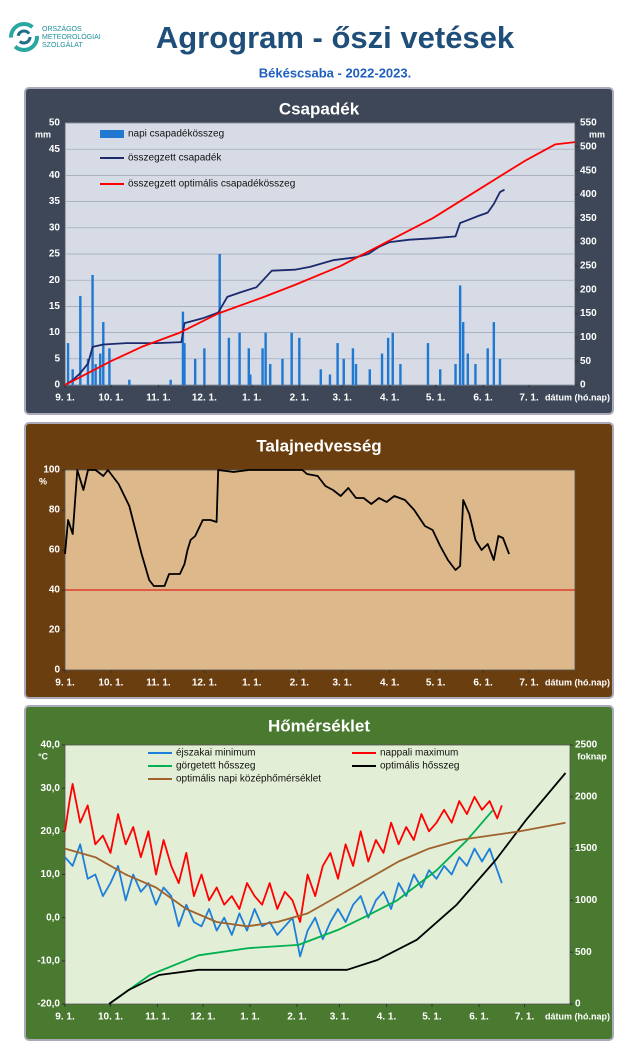  Describe the element at coordinates (592, 756) in the screenshot. I see `y2-axis-label: foknap` at that location.